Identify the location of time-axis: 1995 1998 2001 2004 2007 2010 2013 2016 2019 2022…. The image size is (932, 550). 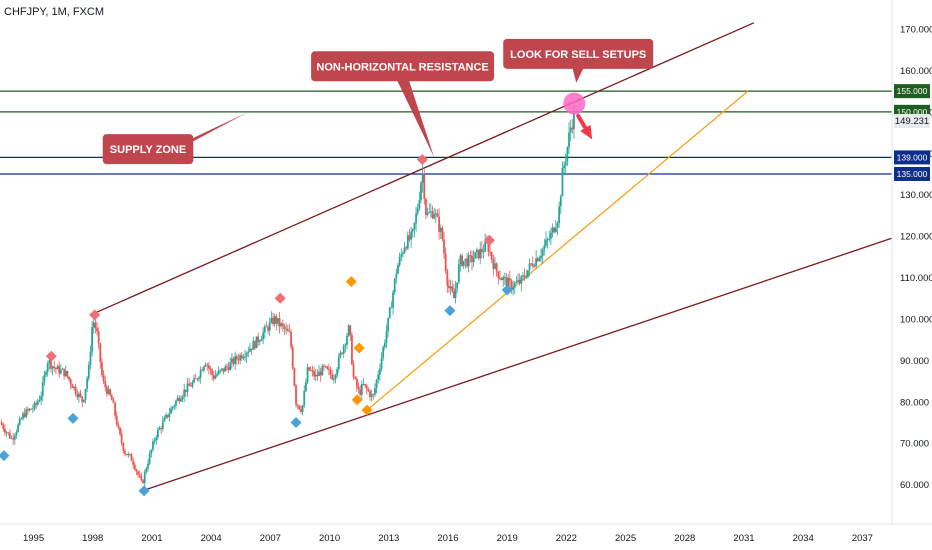
(448, 538).